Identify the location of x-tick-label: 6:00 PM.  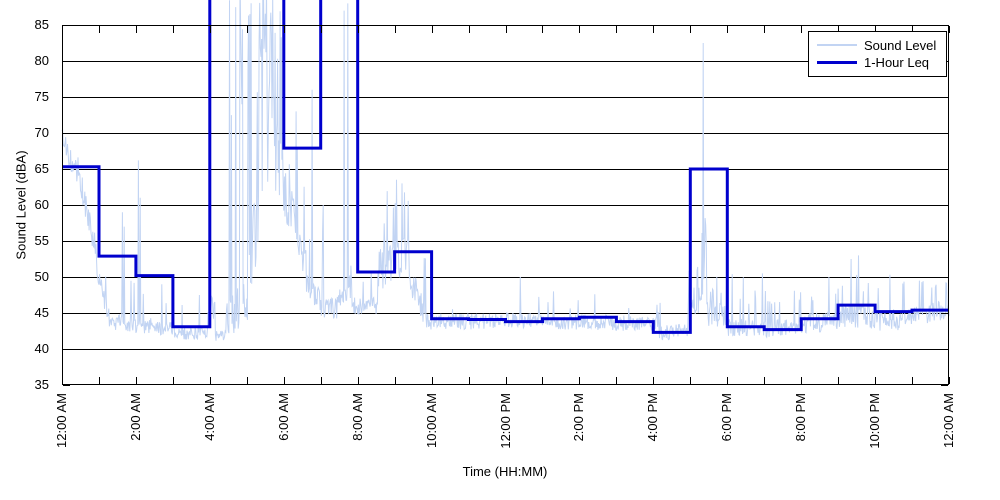
(727, 417).